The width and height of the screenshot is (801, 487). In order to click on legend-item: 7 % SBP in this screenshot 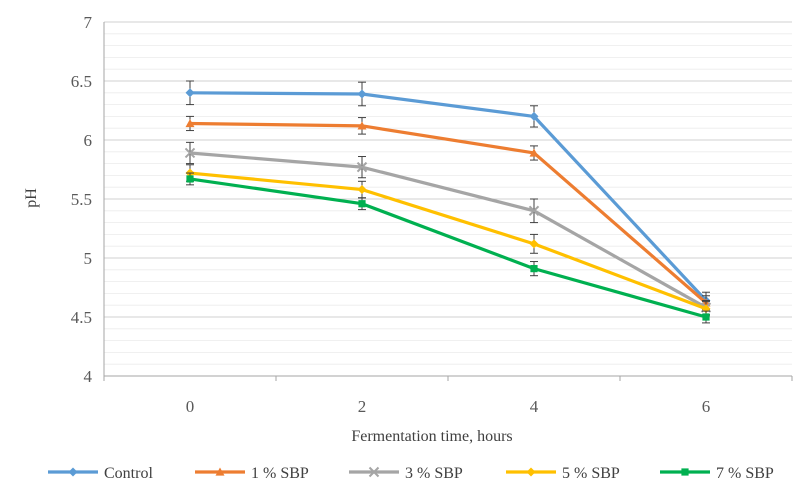, I will do `click(717, 473)`.